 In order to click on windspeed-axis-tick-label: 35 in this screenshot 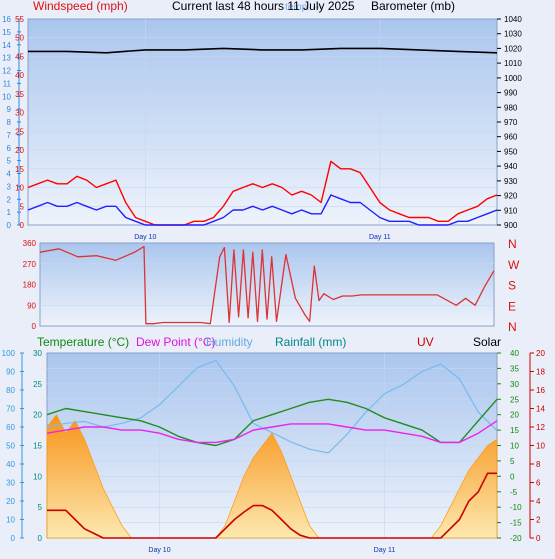, I will do `click(19, 94)`.